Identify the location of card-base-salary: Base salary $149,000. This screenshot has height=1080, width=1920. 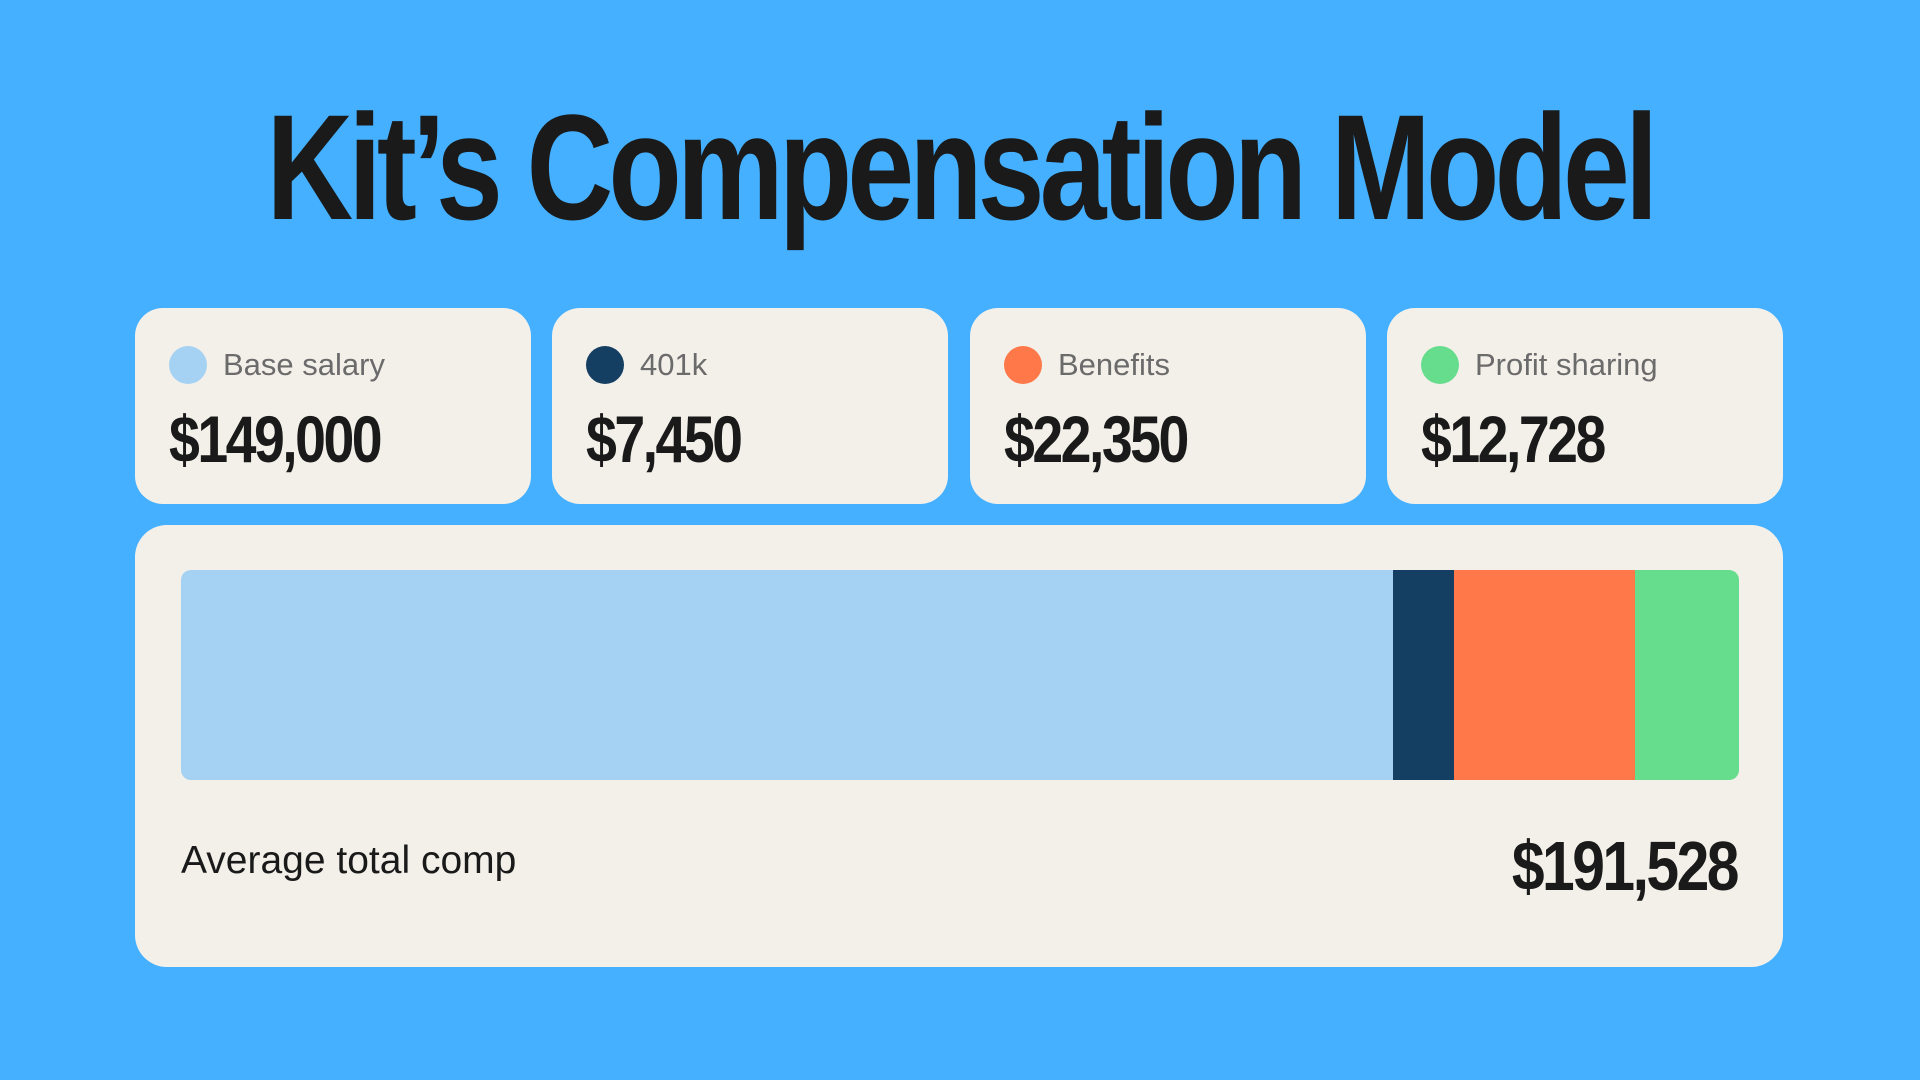
(333, 406).